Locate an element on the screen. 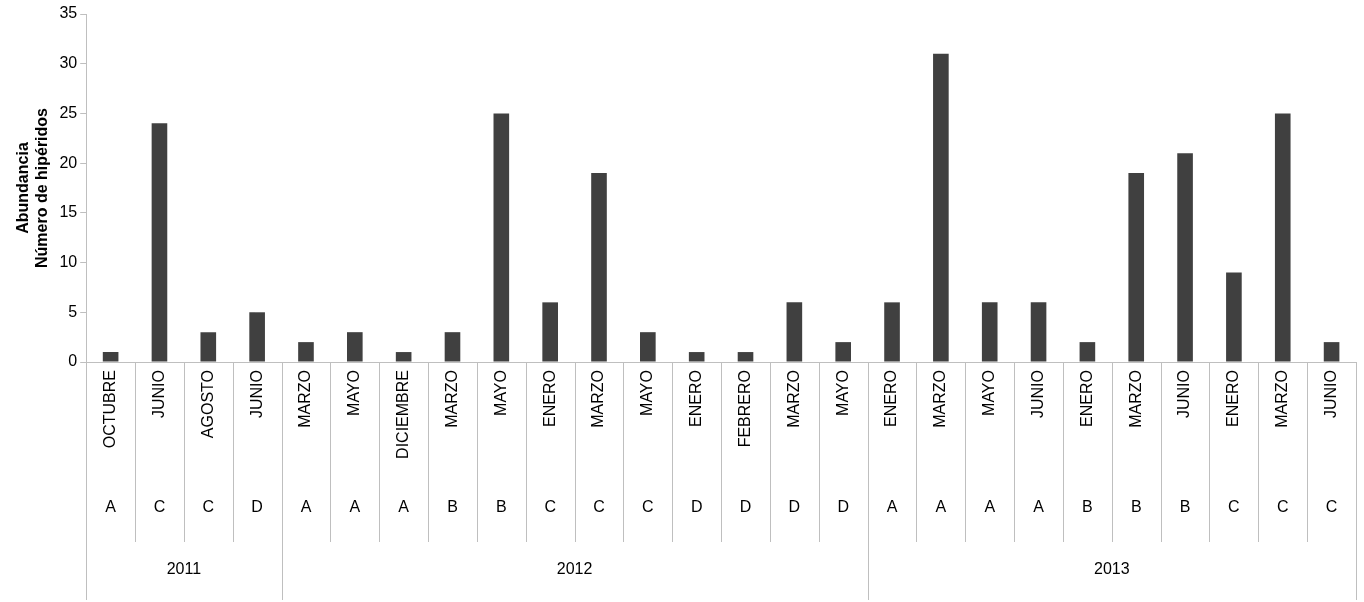 The width and height of the screenshot is (1364, 602). x-tick-label: AGOSTO is located at coordinates (207, 404).